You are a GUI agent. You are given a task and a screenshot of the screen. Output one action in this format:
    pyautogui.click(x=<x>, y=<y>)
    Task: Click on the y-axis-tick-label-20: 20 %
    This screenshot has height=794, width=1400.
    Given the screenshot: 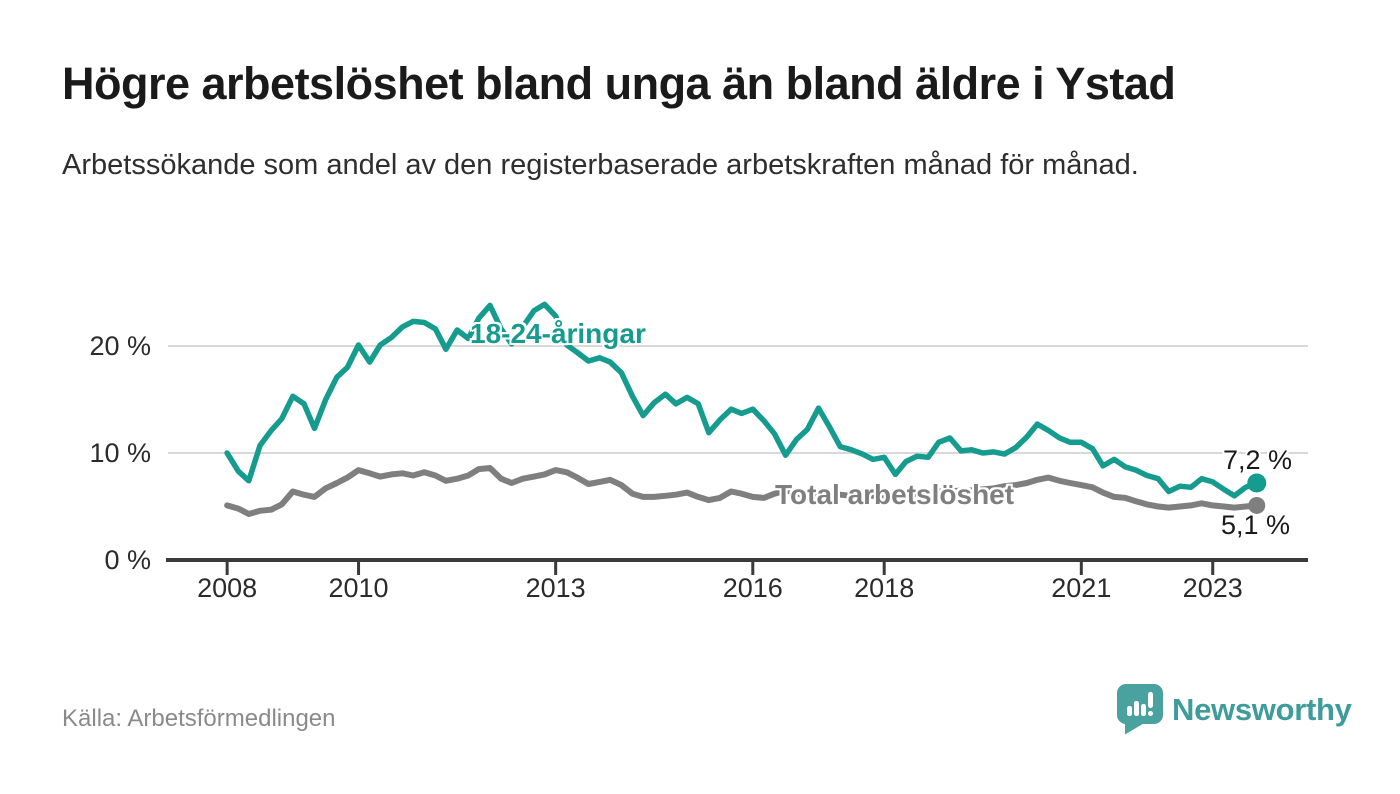 What is the action you would take?
    pyautogui.click(x=120, y=346)
    